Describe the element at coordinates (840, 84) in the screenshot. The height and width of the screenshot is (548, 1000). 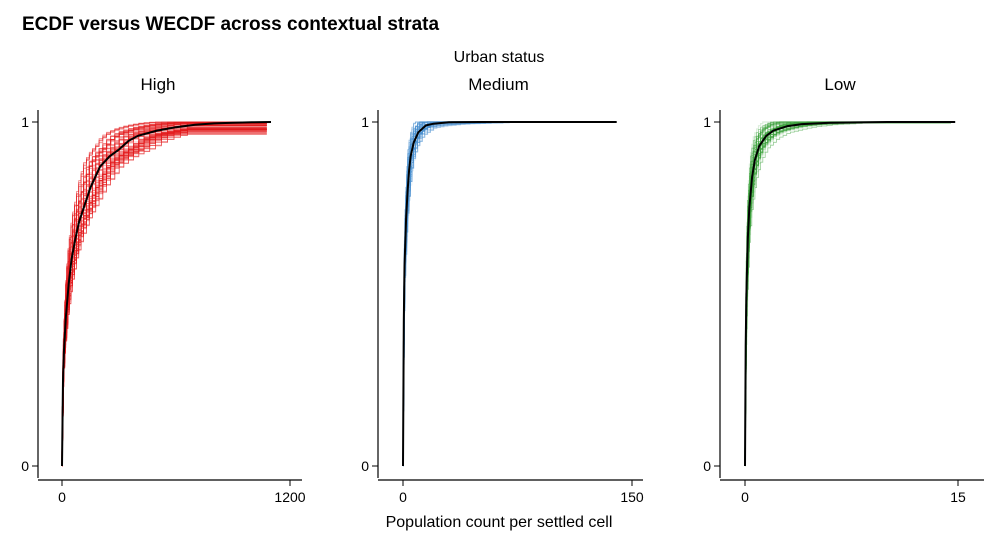
I see `panel-title: Low` at that location.